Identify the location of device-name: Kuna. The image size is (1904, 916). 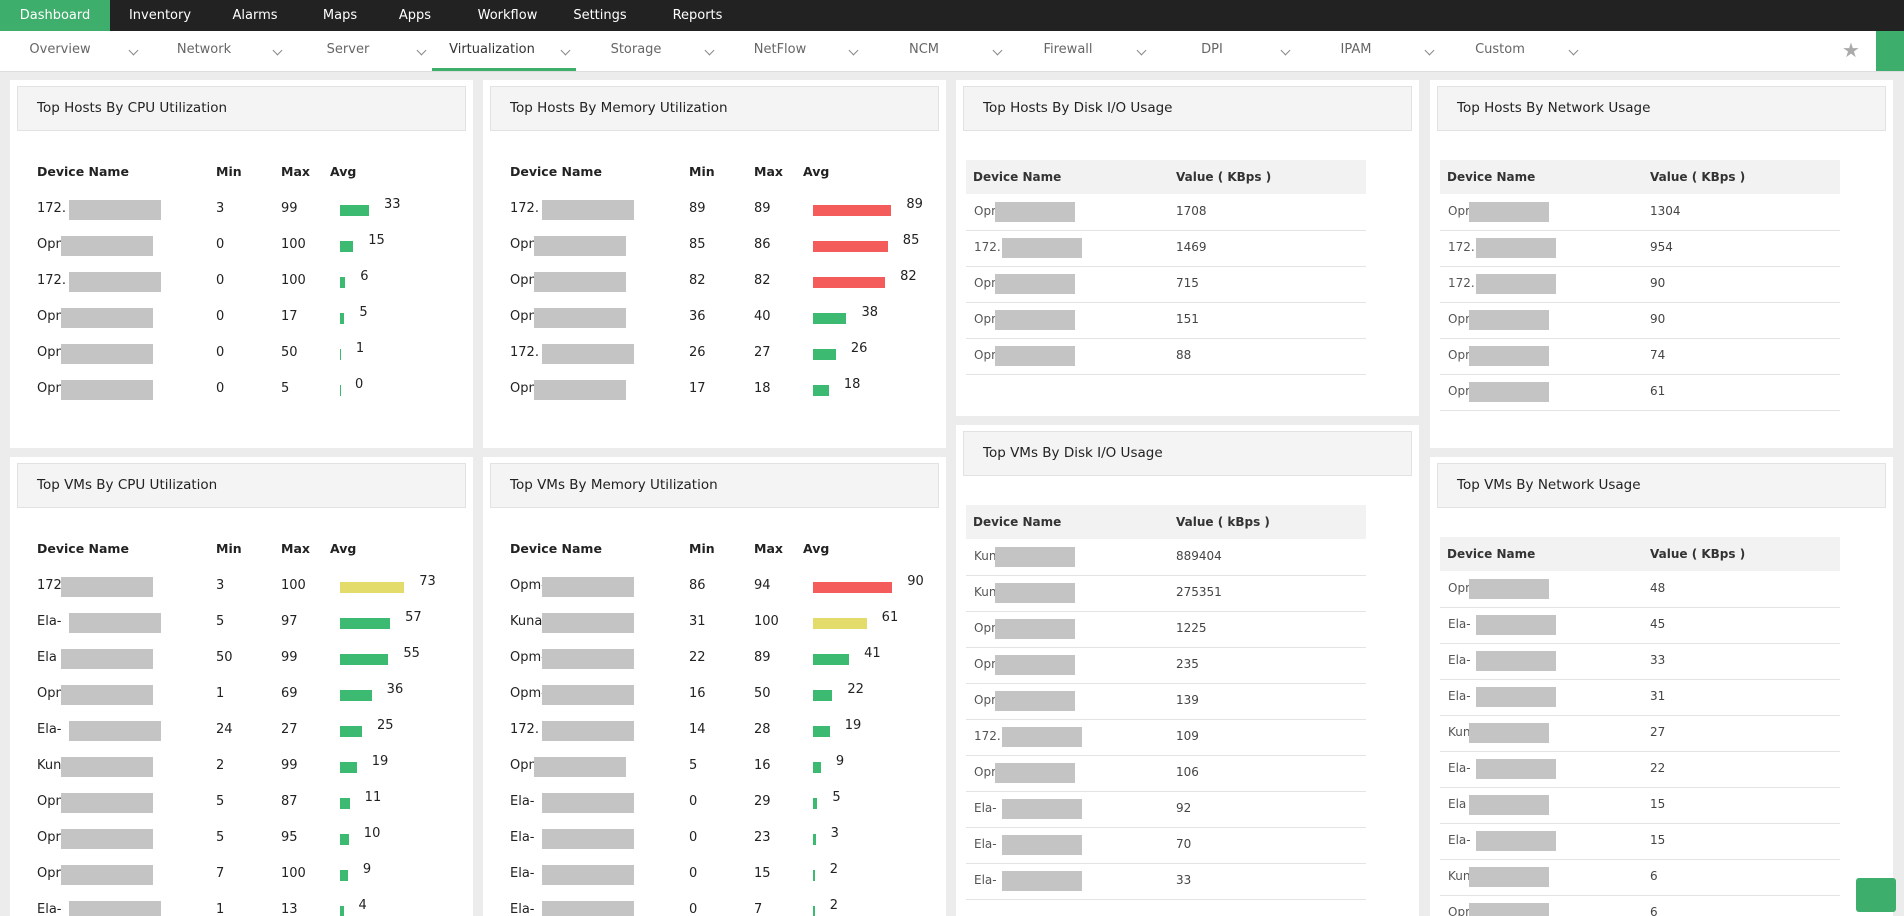
(526, 621).